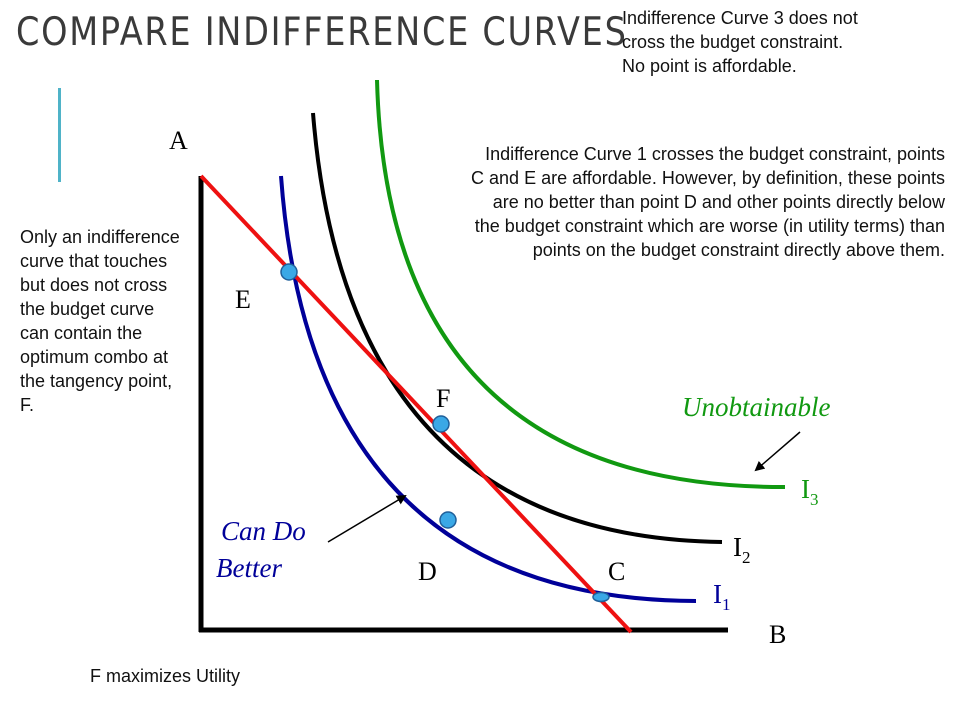  What do you see at coordinates (289, 272) in the screenshot?
I see `point-e-marker` at bounding box center [289, 272].